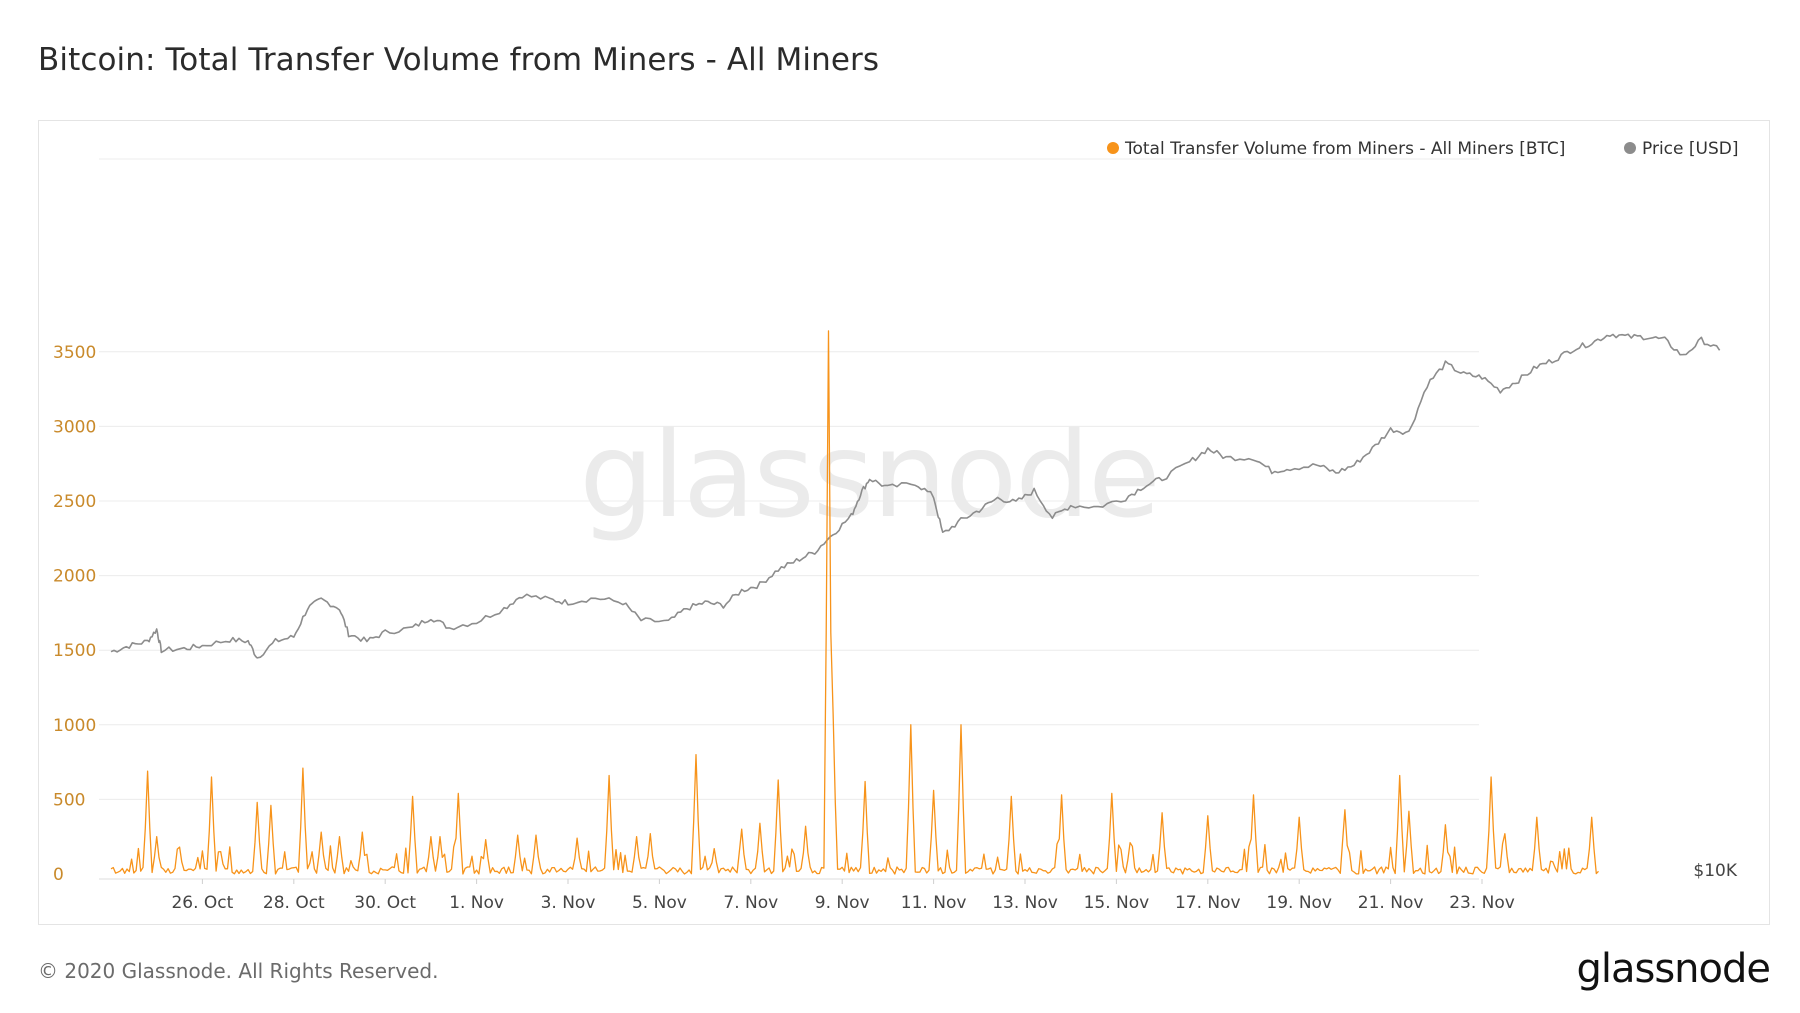 This screenshot has height=1013, width=1800. Describe the element at coordinates (294, 903) in the screenshot. I see `x-tick-label: 28. Oct` at that location.